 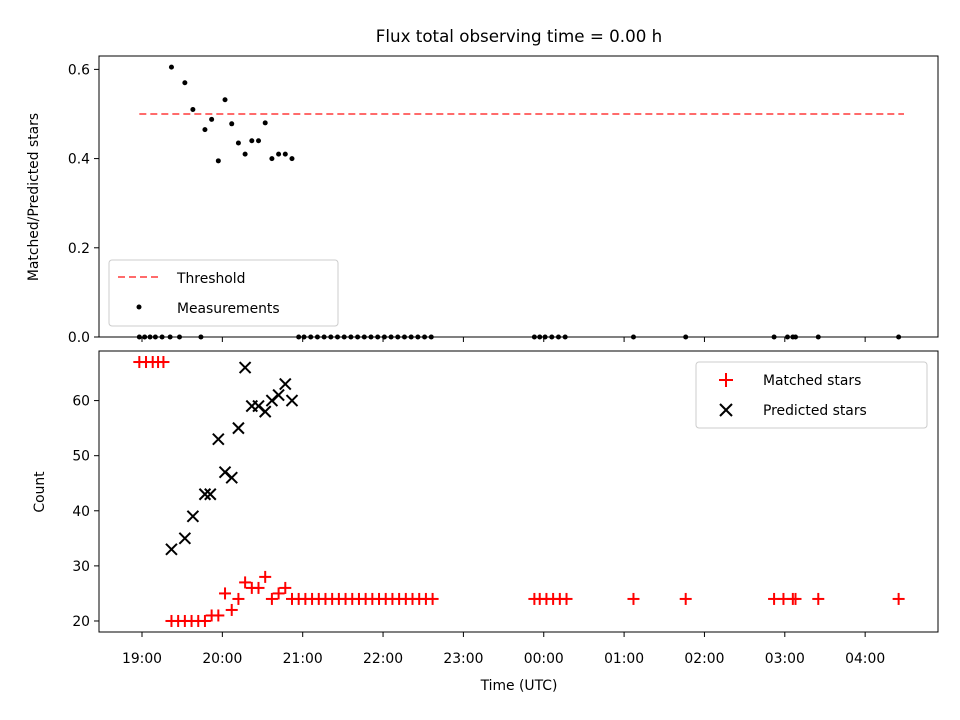 What do you see at coordinates (210, 279) in the screenshot?
I see `threshold-legend-label: Threshold` at bounding box center [210, 279].